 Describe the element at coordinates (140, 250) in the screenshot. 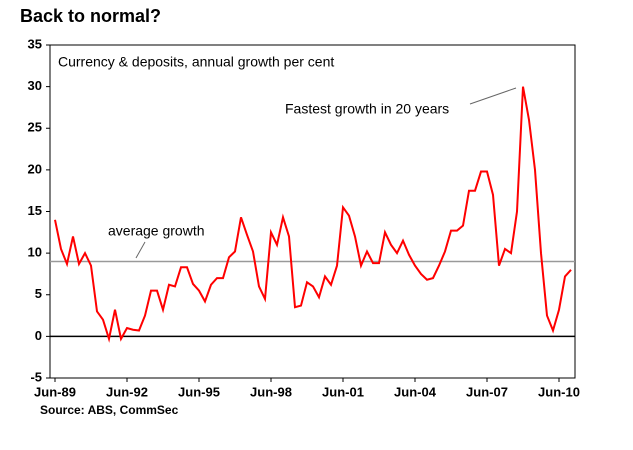

I see `reference-pointer` at that location.